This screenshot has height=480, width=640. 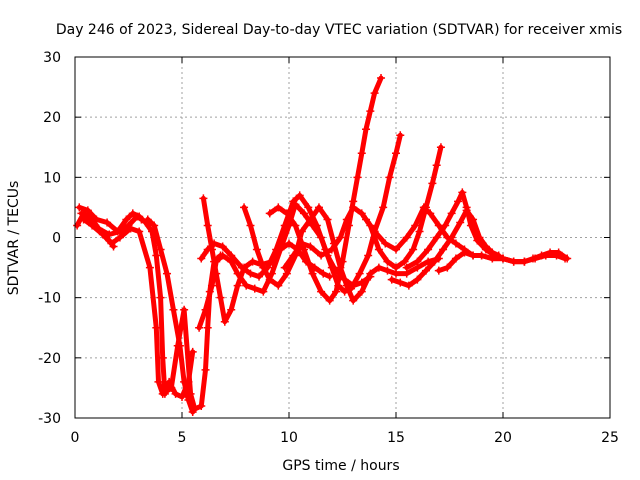 I want to click on x-tick-label: 5, so click(x=182, y=438).